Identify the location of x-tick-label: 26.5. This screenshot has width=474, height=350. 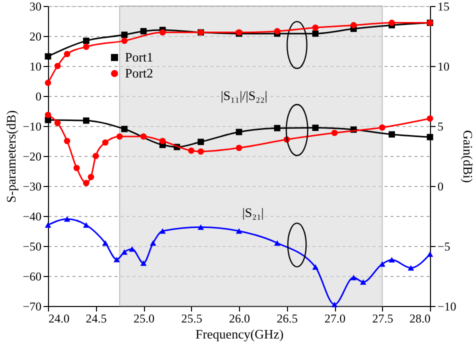
(287, 319).